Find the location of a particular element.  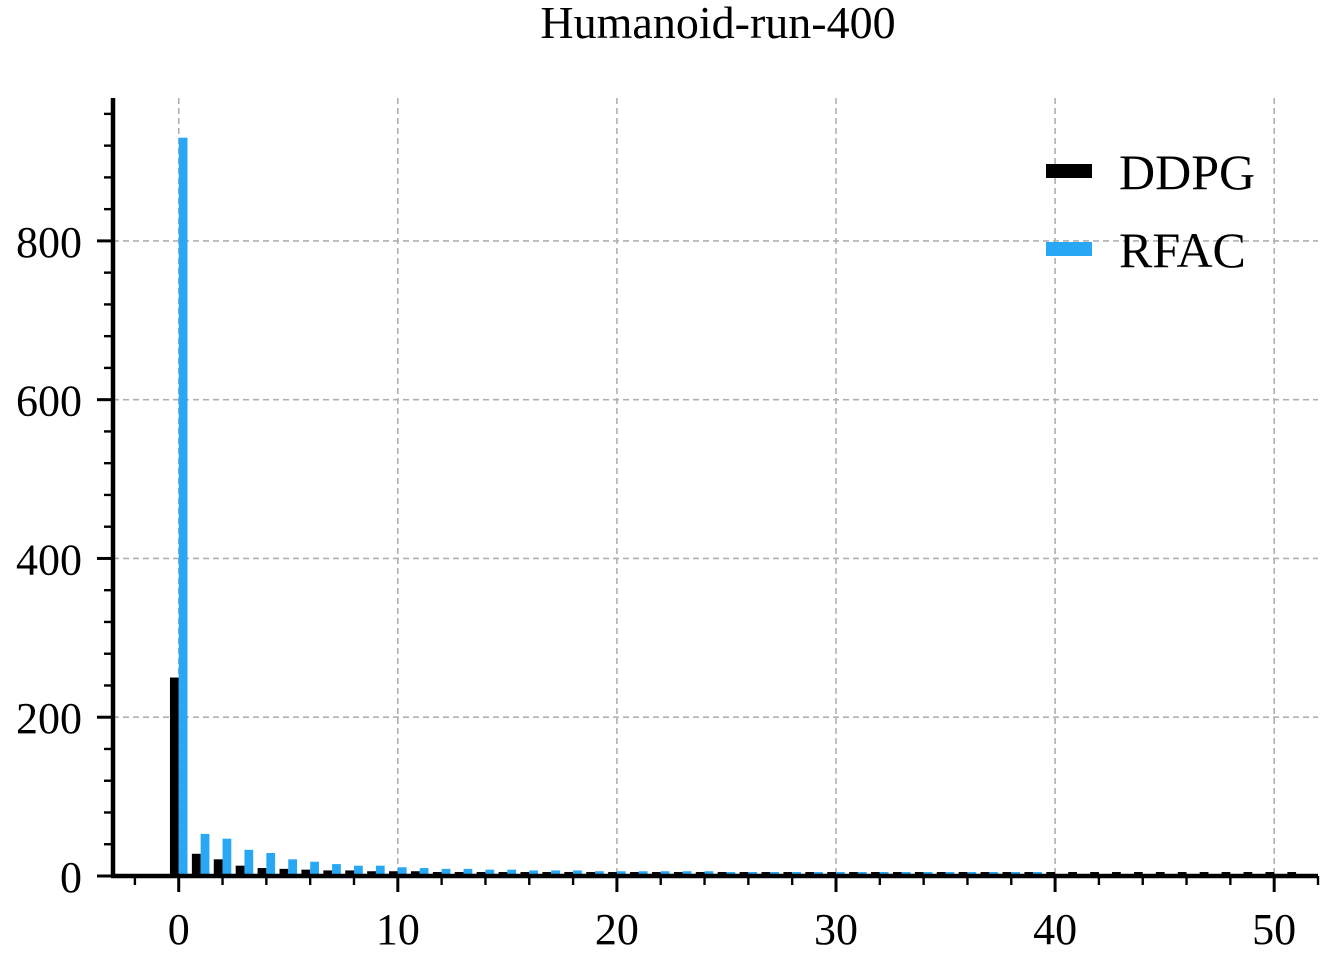

x-tick-label-20: 20 is located at coordinates (617, 929).